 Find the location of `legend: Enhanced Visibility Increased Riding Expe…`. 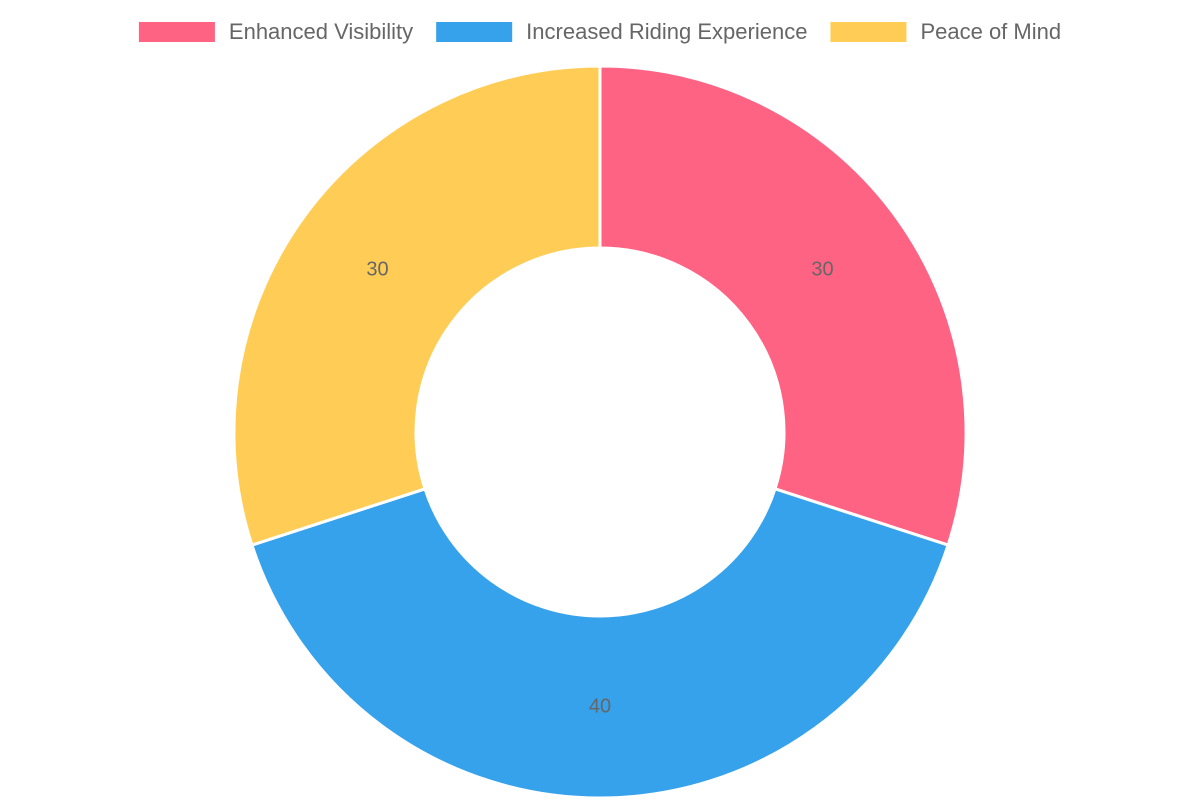

legend: Enhanced Visibility Increased Riding Expe… is located at coordinates (599, 31).